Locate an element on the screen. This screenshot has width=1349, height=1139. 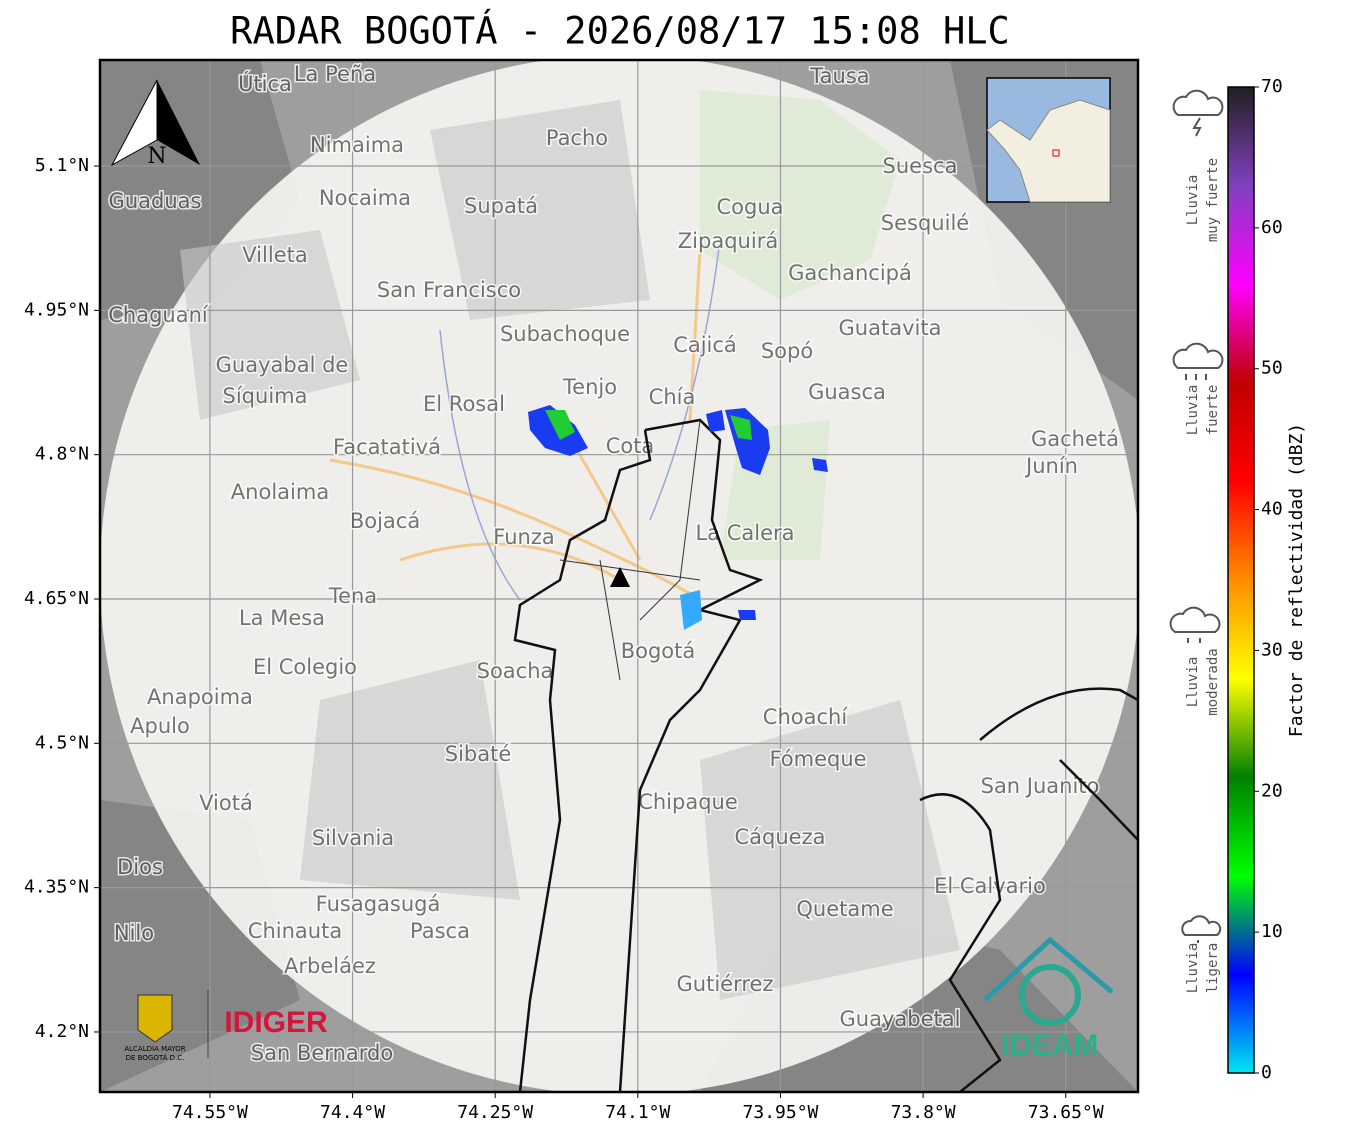
y-tick-label: 5.1°N is located at coordinates (62, 165).